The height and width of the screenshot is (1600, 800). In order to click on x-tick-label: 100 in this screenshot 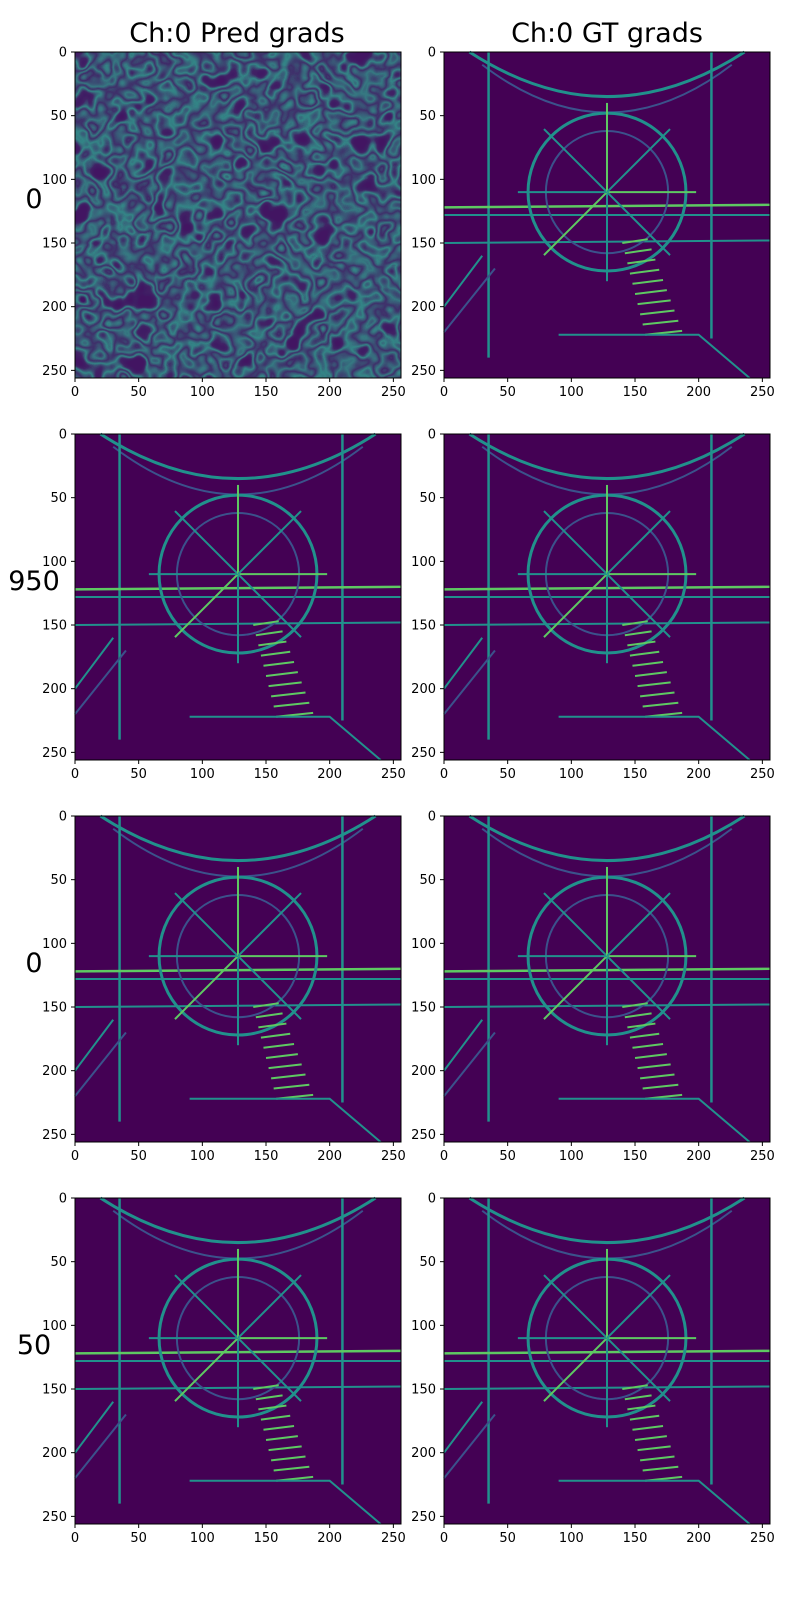, I will do `click(571, 1156)`.